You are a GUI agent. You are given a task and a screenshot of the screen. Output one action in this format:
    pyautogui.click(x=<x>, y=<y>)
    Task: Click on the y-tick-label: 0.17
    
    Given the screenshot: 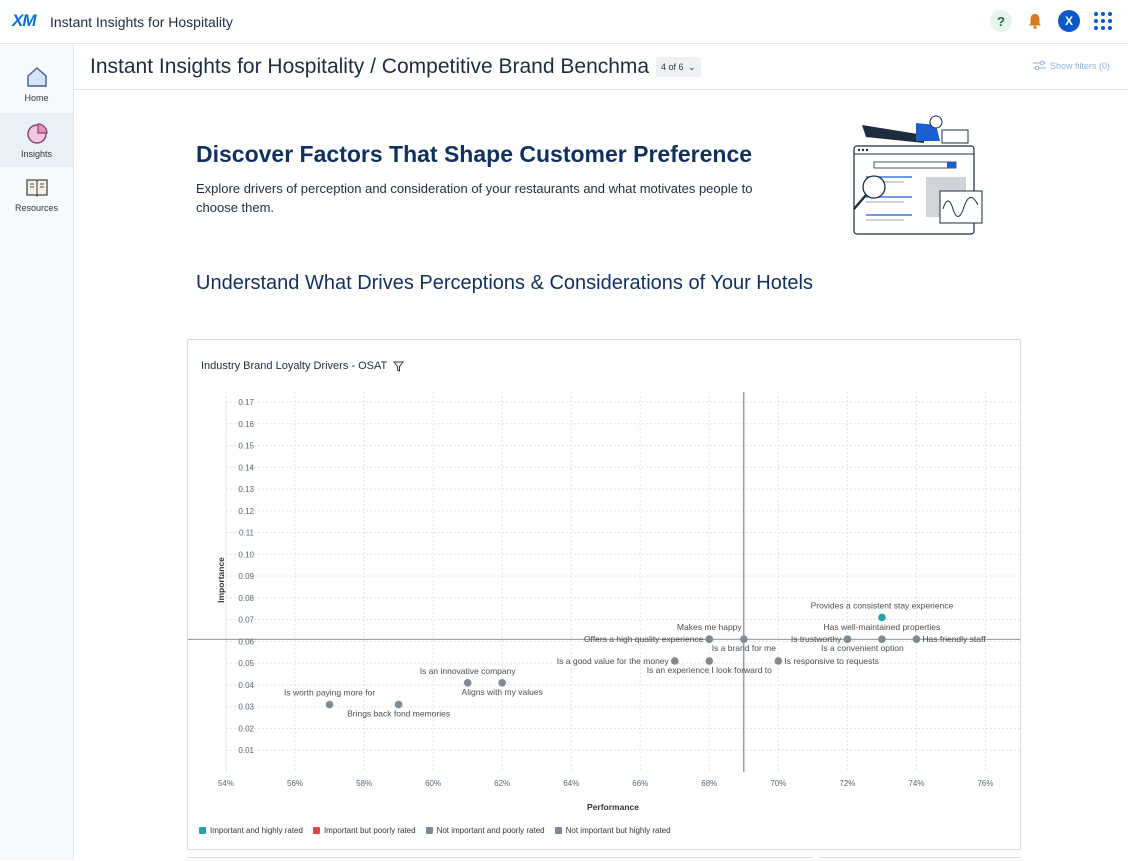 What is the action you would take?
    pyautogui.click(x=246, y=402)
    